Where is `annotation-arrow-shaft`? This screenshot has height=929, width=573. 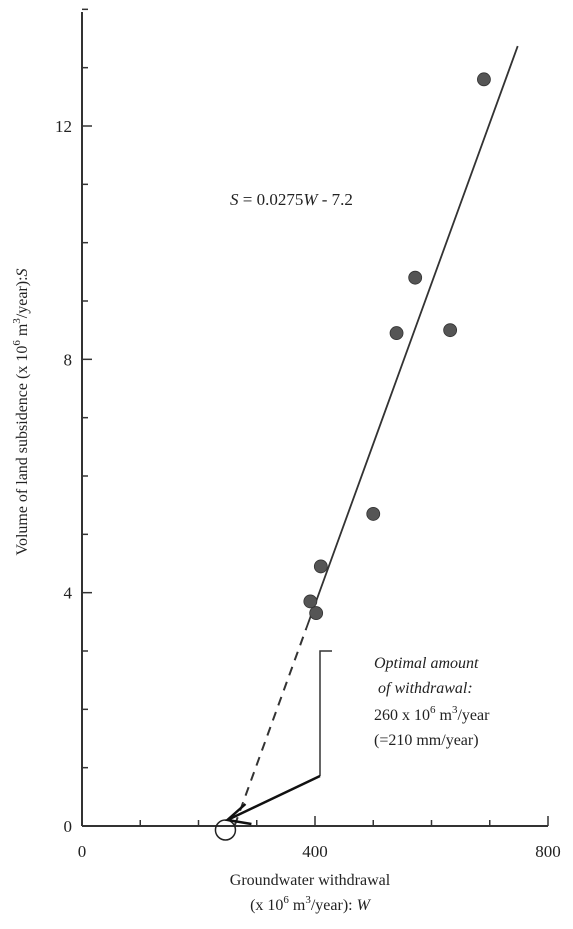
annotation-arrow-shaft is located at coordinates (273, 798).